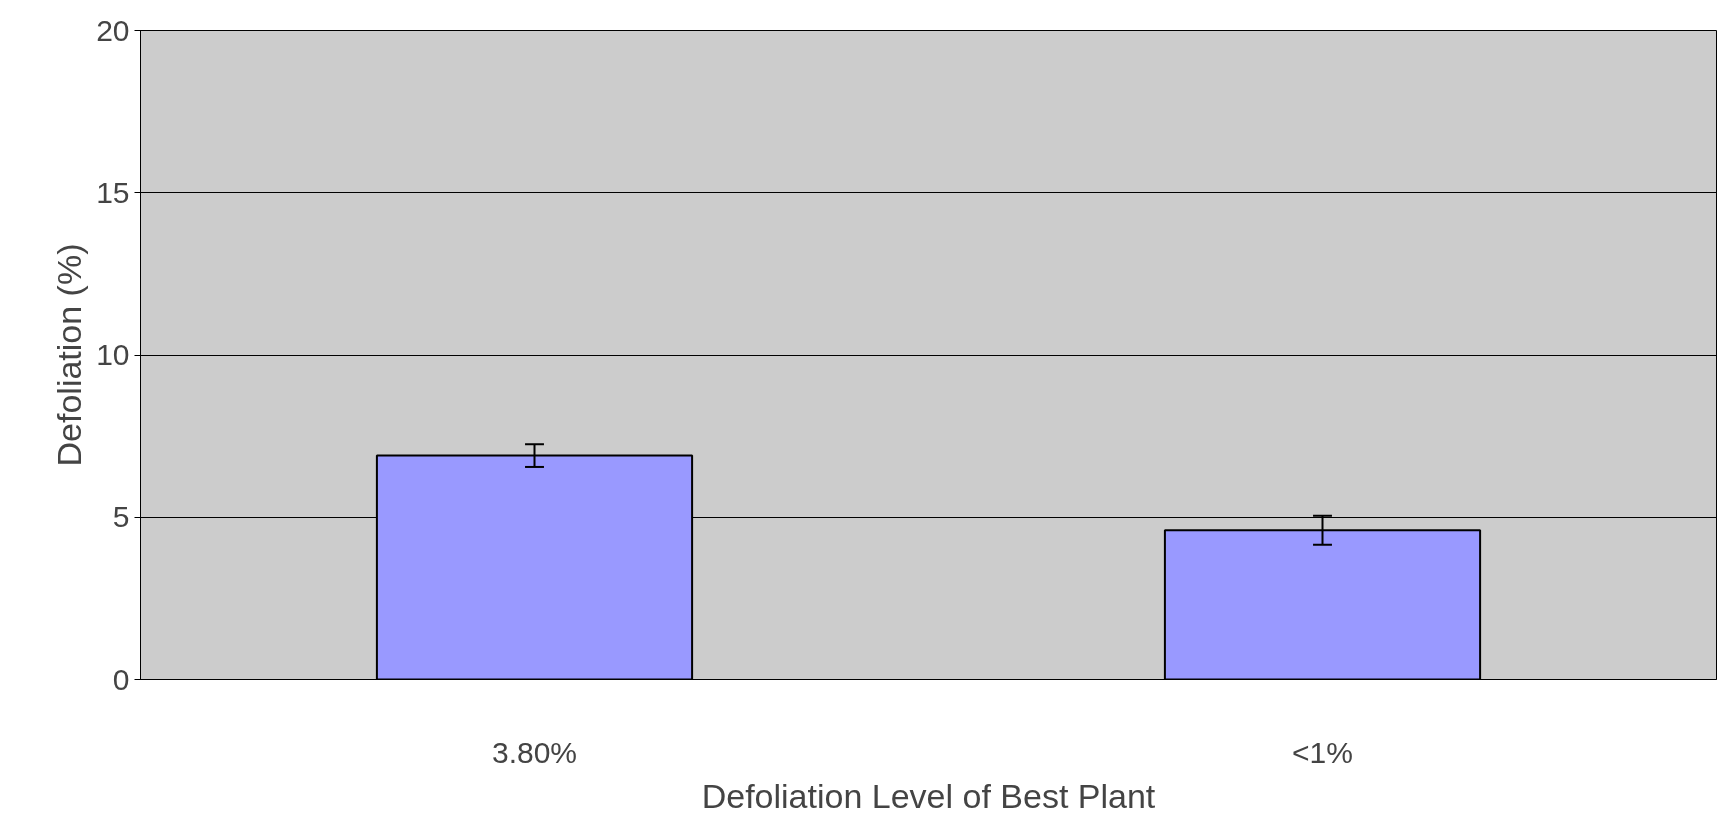 The width and height of the screenshot is (1718, 817). What do you see at coordinates (1322, 752) in the screenshot?
I see `x-tick-label: <1%` at bounding box center [1322, 752].